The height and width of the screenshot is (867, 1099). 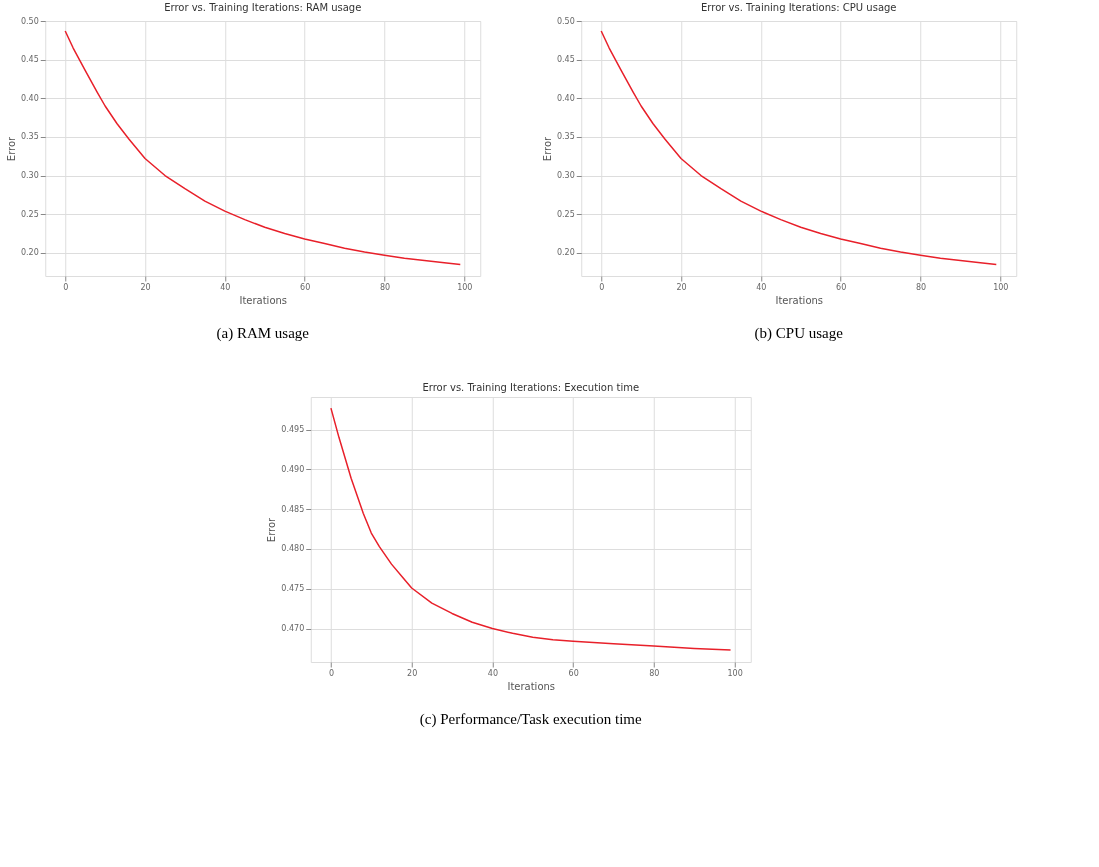 What do you see at coordinates (293, 589) in the screenshot?
I see `y-tick-label: 0.475` at bounding box center [293, 589].